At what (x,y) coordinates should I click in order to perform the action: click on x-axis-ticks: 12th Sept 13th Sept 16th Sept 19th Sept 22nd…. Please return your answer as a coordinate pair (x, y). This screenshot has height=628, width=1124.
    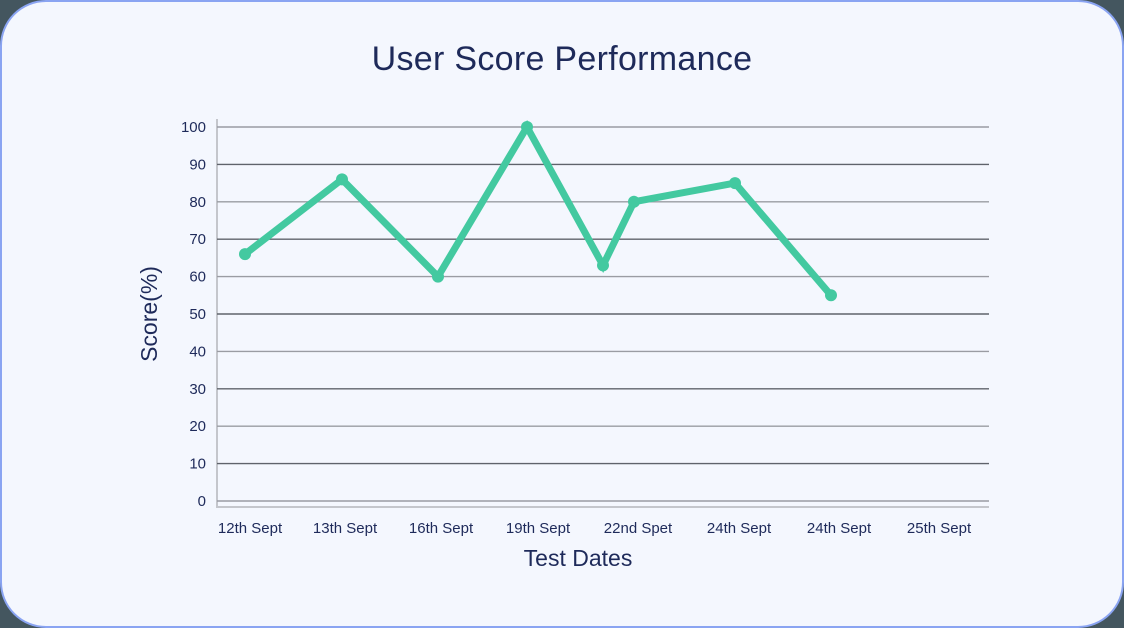
    Looking at the image, I should click on (595, 528).